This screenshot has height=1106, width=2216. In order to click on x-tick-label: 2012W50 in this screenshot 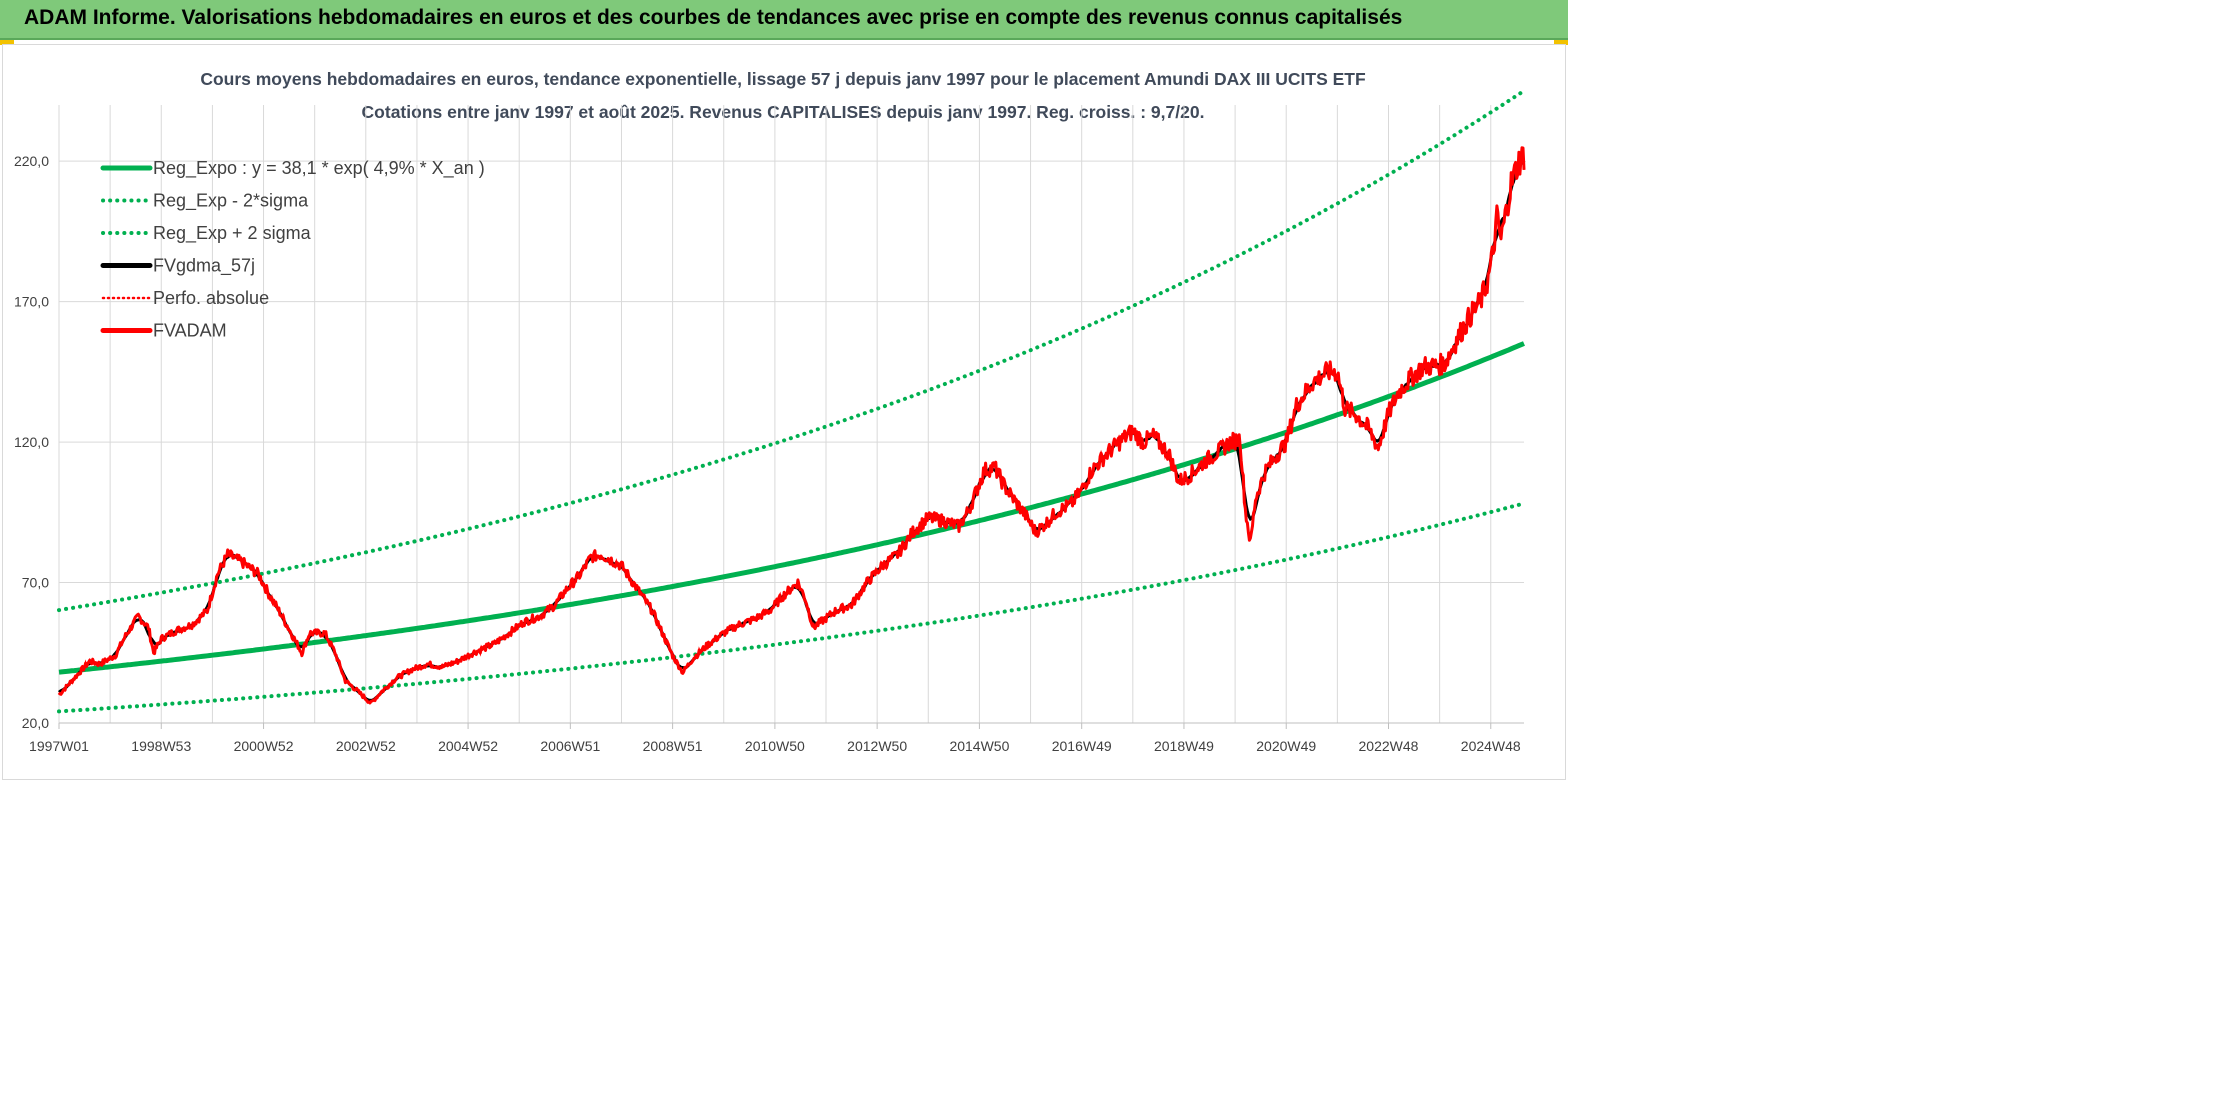, I will do `click(877, 746)`.